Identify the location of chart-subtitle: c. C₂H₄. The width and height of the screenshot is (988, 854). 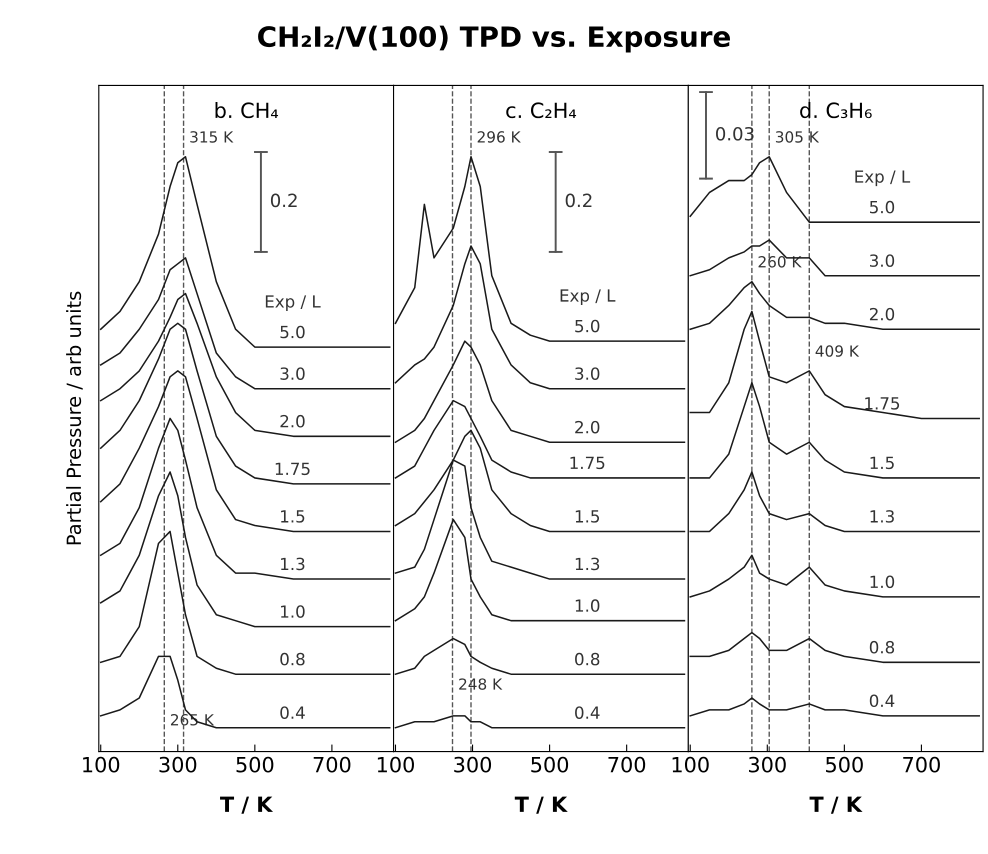
(541, 110).